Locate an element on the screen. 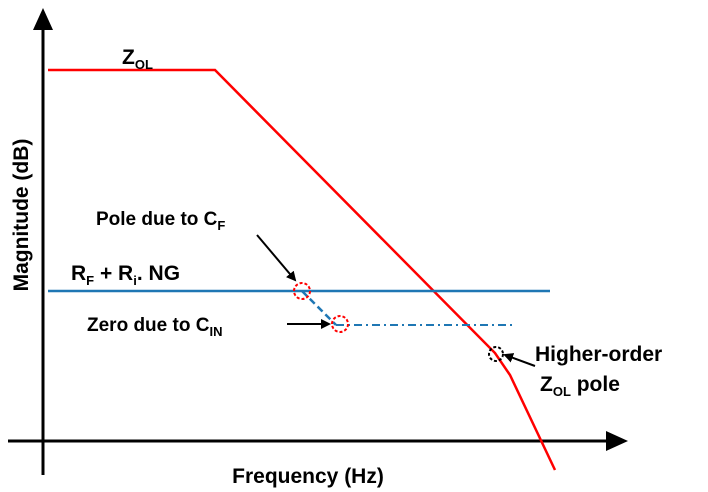 This screenshot has height=492, width=708. x-axis-label: Frequency (Hz) is located at coordinates (308, 476).